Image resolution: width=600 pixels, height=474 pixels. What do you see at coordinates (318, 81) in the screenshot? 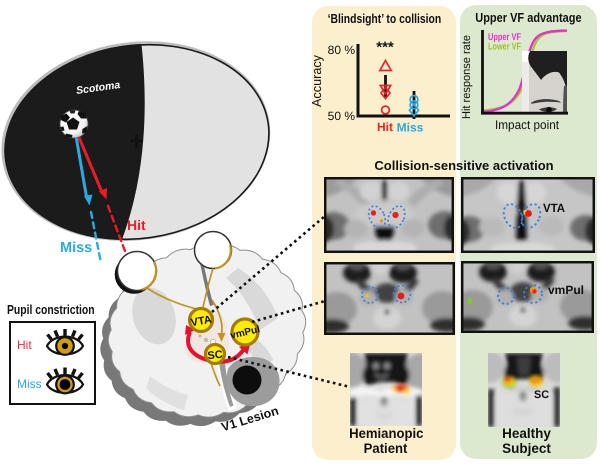
I see `svg-text: Accuracy` at bounding box center [318, 81].